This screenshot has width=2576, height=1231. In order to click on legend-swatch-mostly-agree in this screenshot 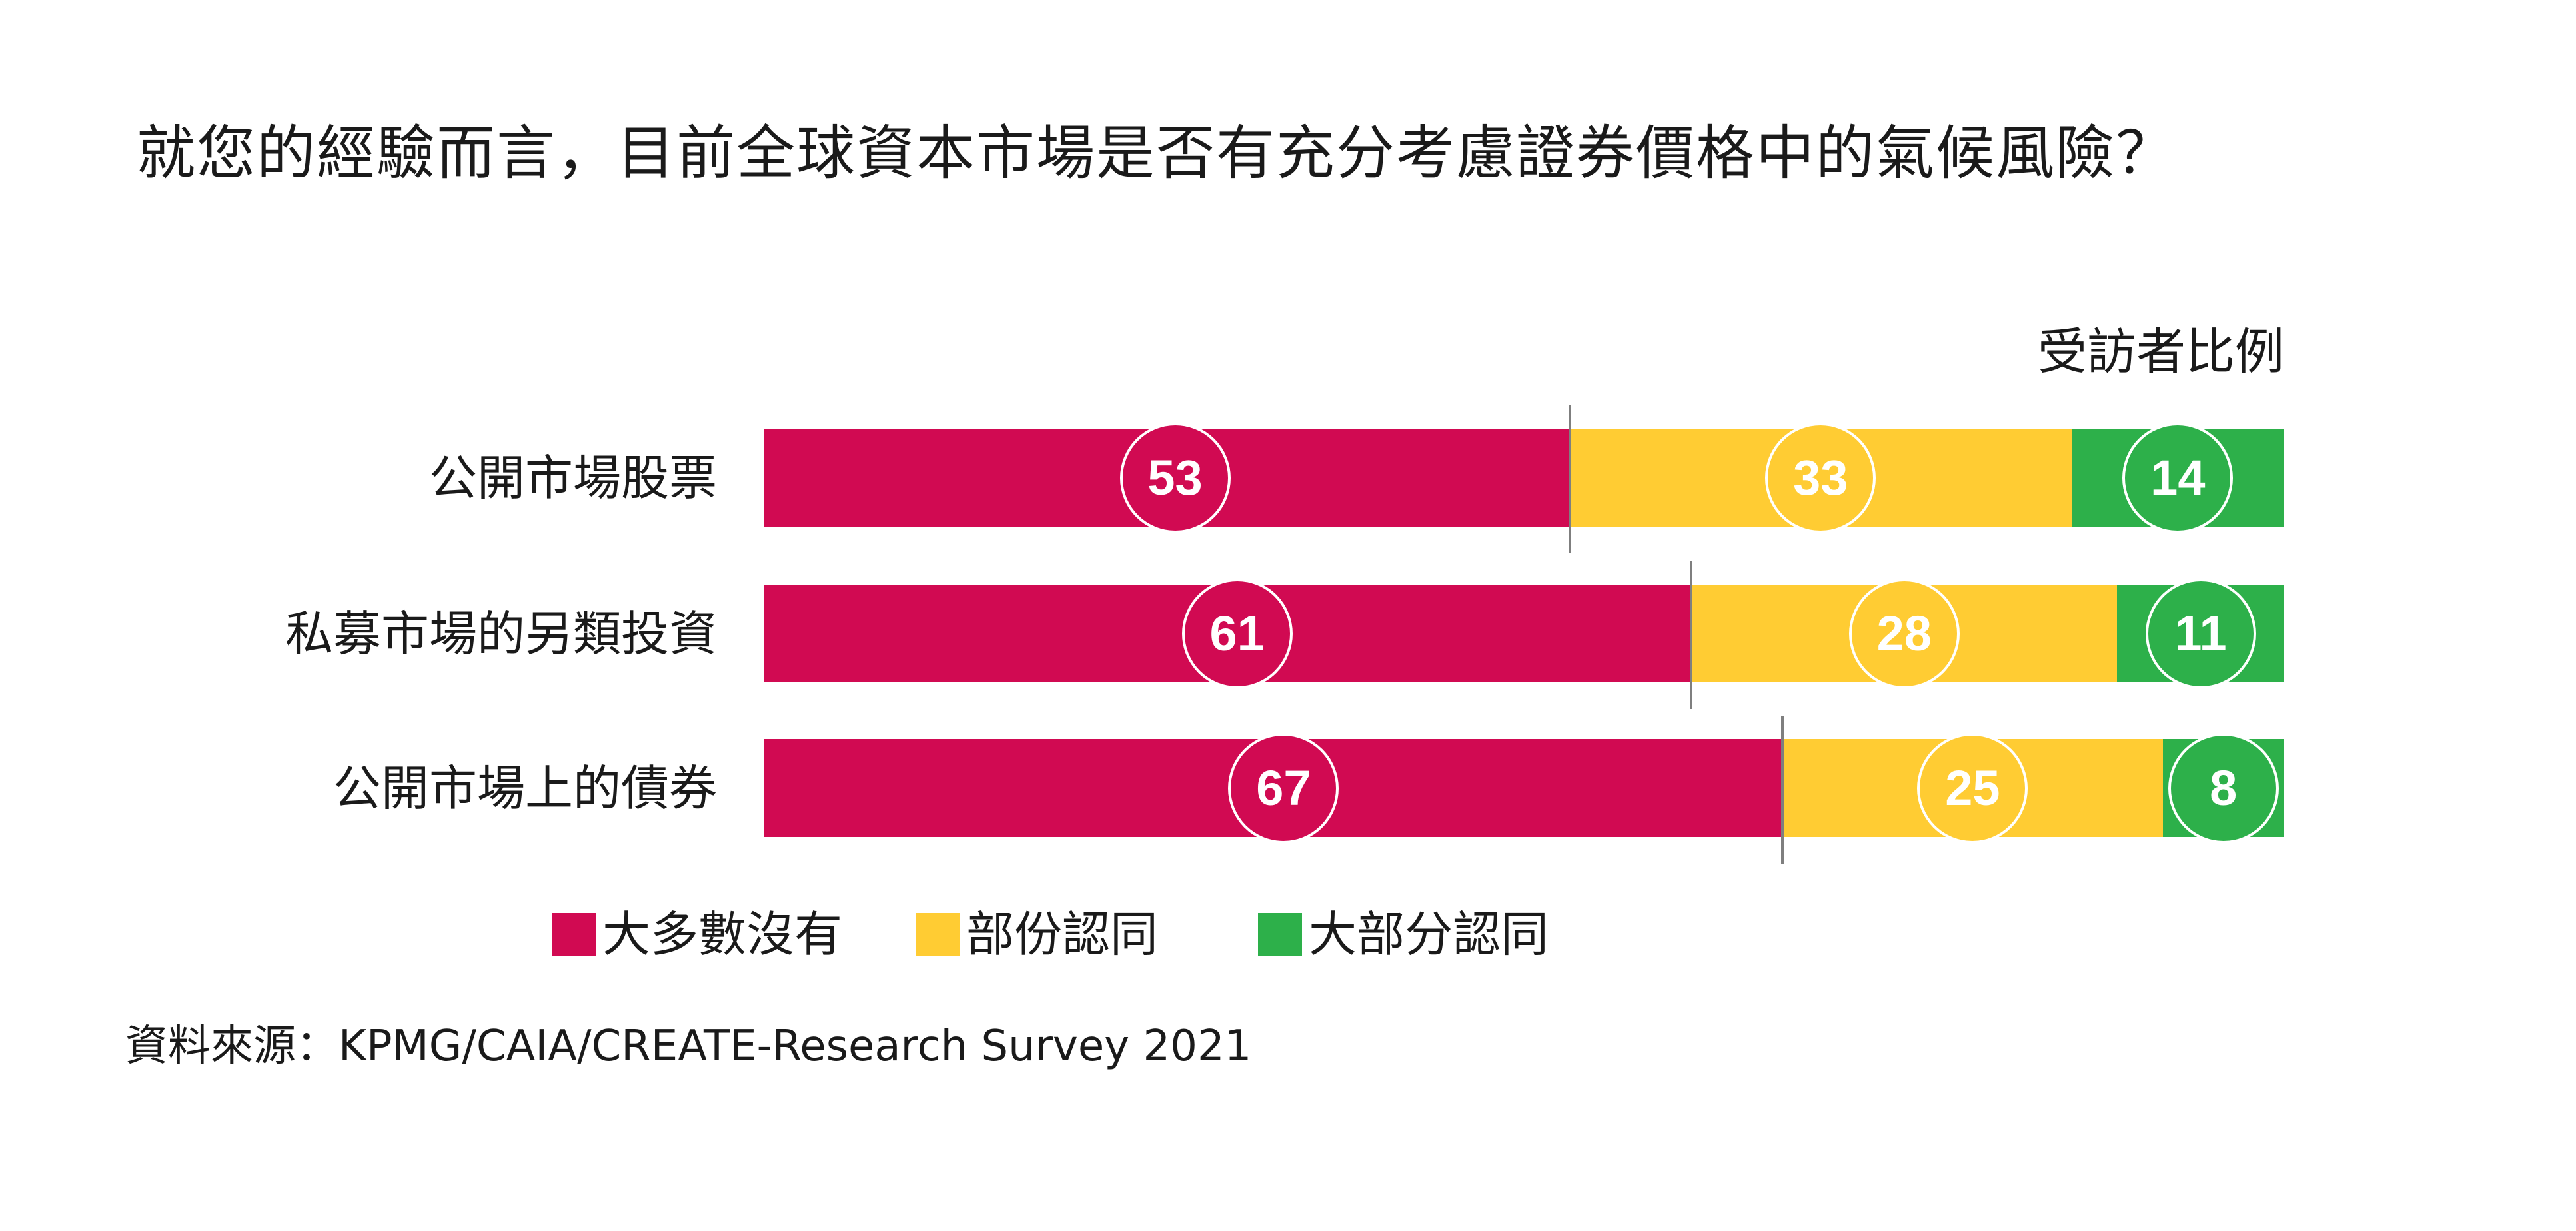, I will do `click(1280, 934)`.